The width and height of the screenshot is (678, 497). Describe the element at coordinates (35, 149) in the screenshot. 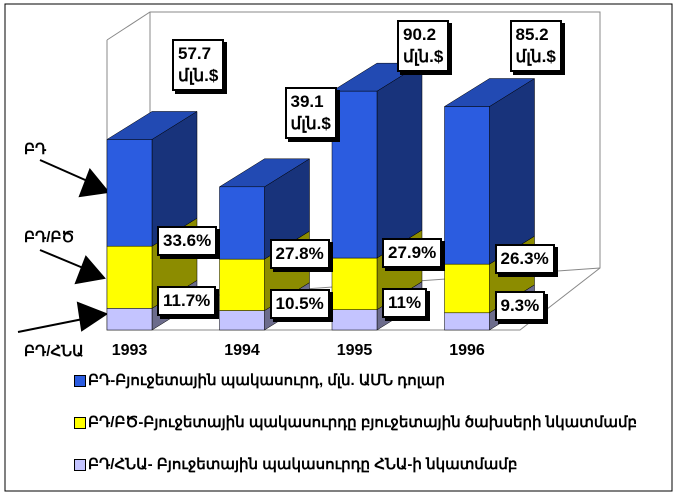

I see `series-label: ԲԴ` at that location.